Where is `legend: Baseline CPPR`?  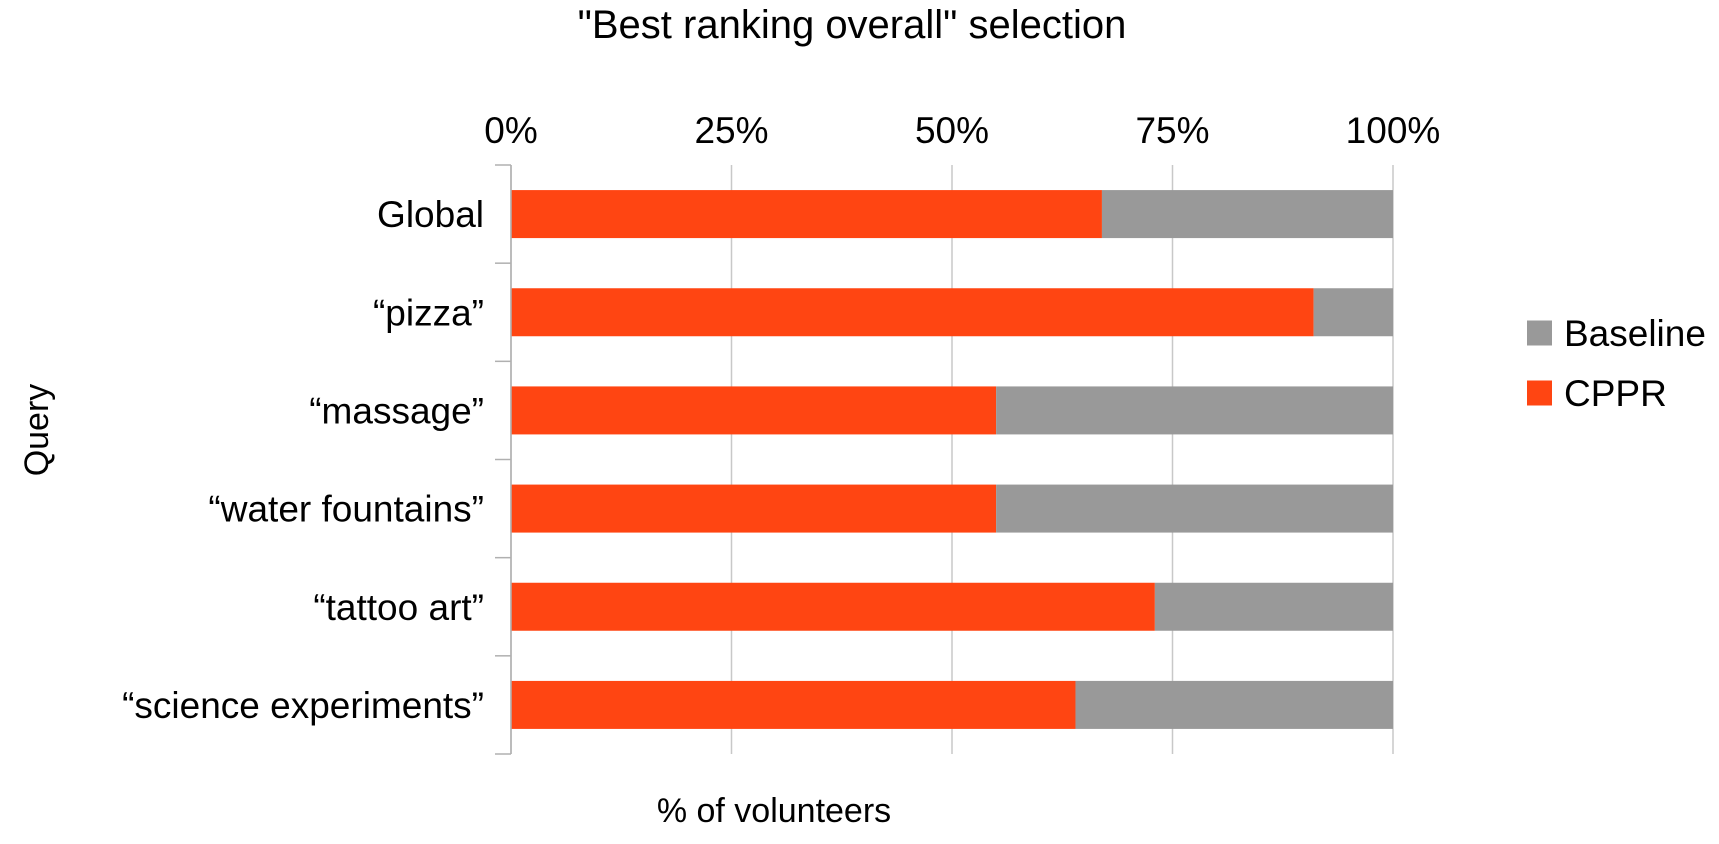
legend: Baseline CPPR is located at coordinates (1616, 363).